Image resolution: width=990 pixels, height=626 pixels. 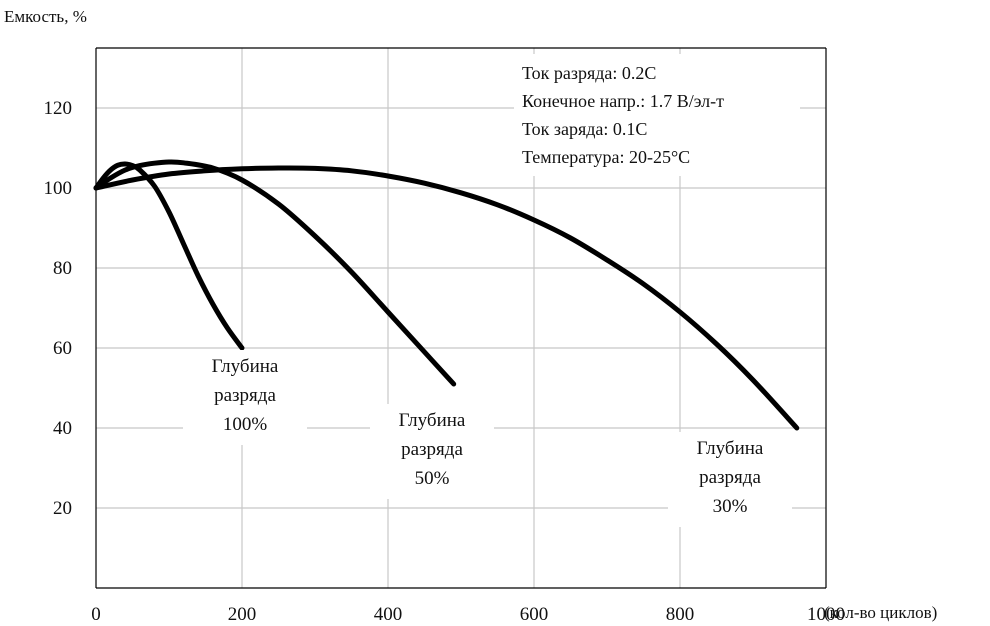 I want to click on series-label-2-line-1: разряда, so click(x=730, y=477).